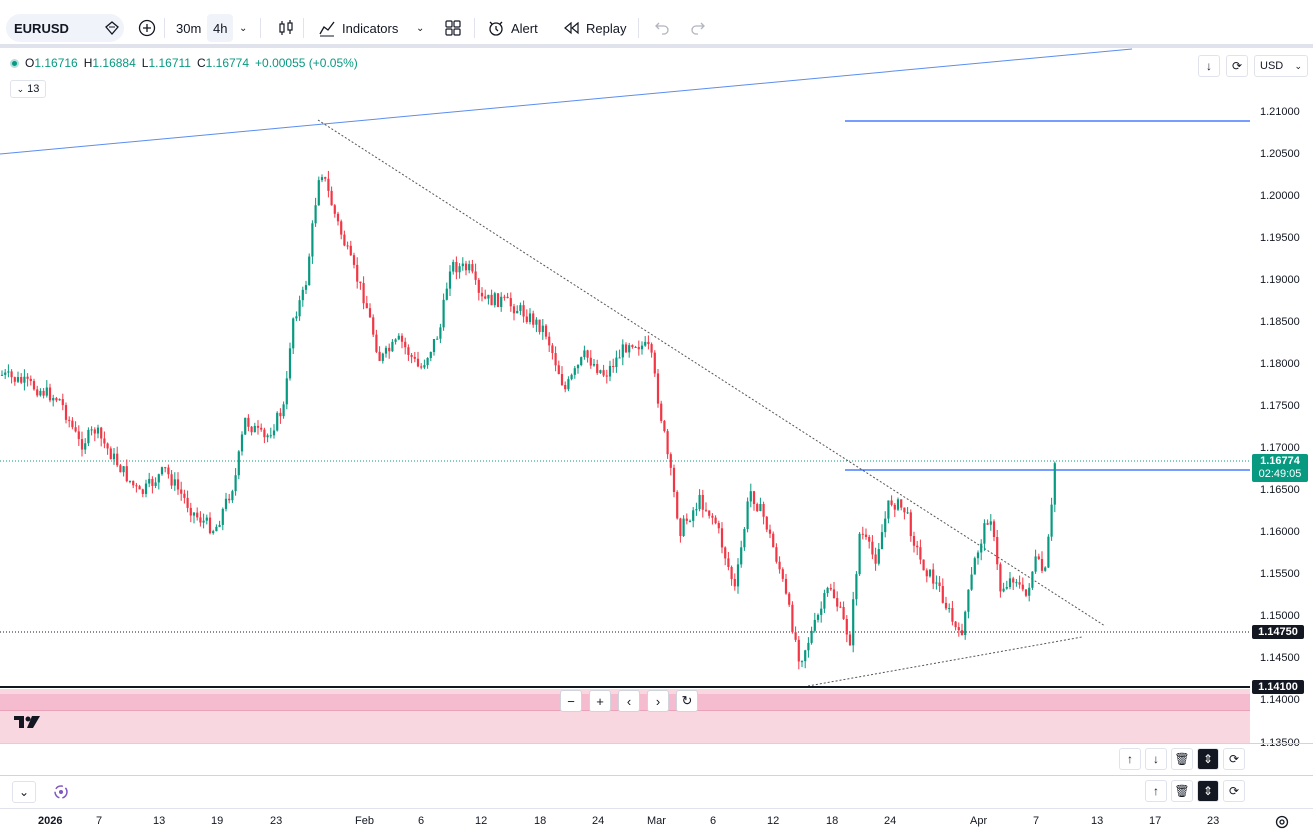 The width and height of the screenshot is (1313, 835). Describe the element at coordinates (159, 821) in the screenshot. I see `time-tick: 13` at that location.